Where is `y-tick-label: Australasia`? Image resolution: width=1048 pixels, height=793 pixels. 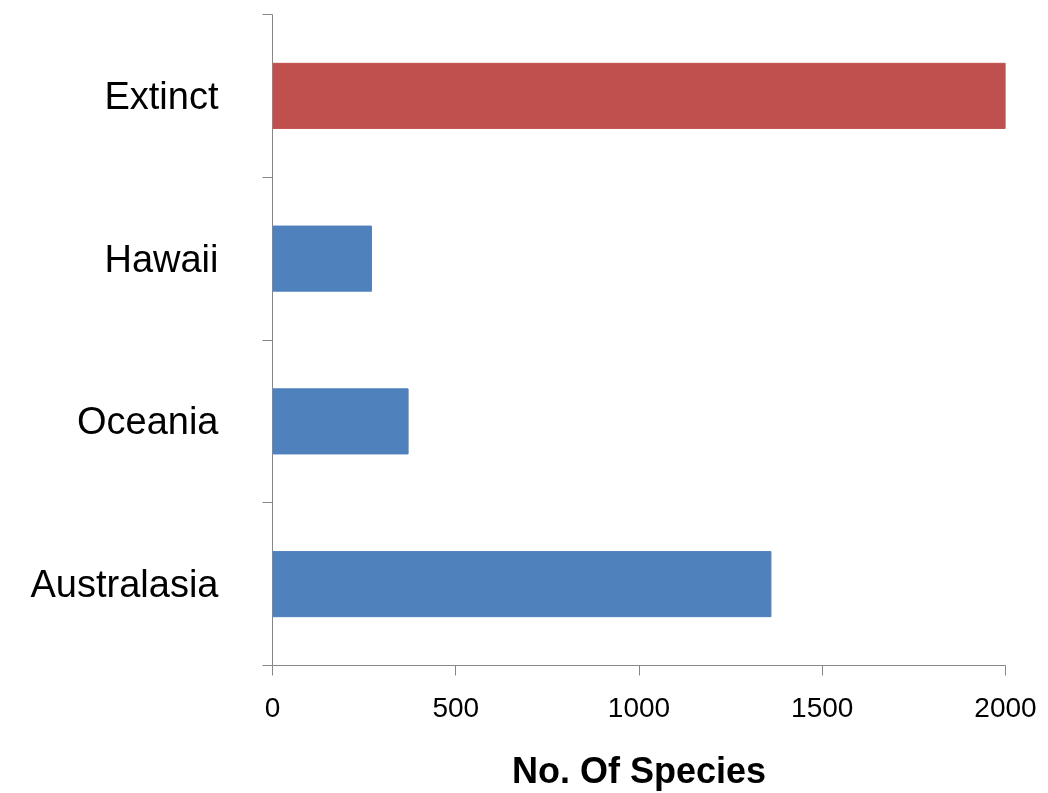 y-tick-label: Australasia is located at coordinates (125, 584).